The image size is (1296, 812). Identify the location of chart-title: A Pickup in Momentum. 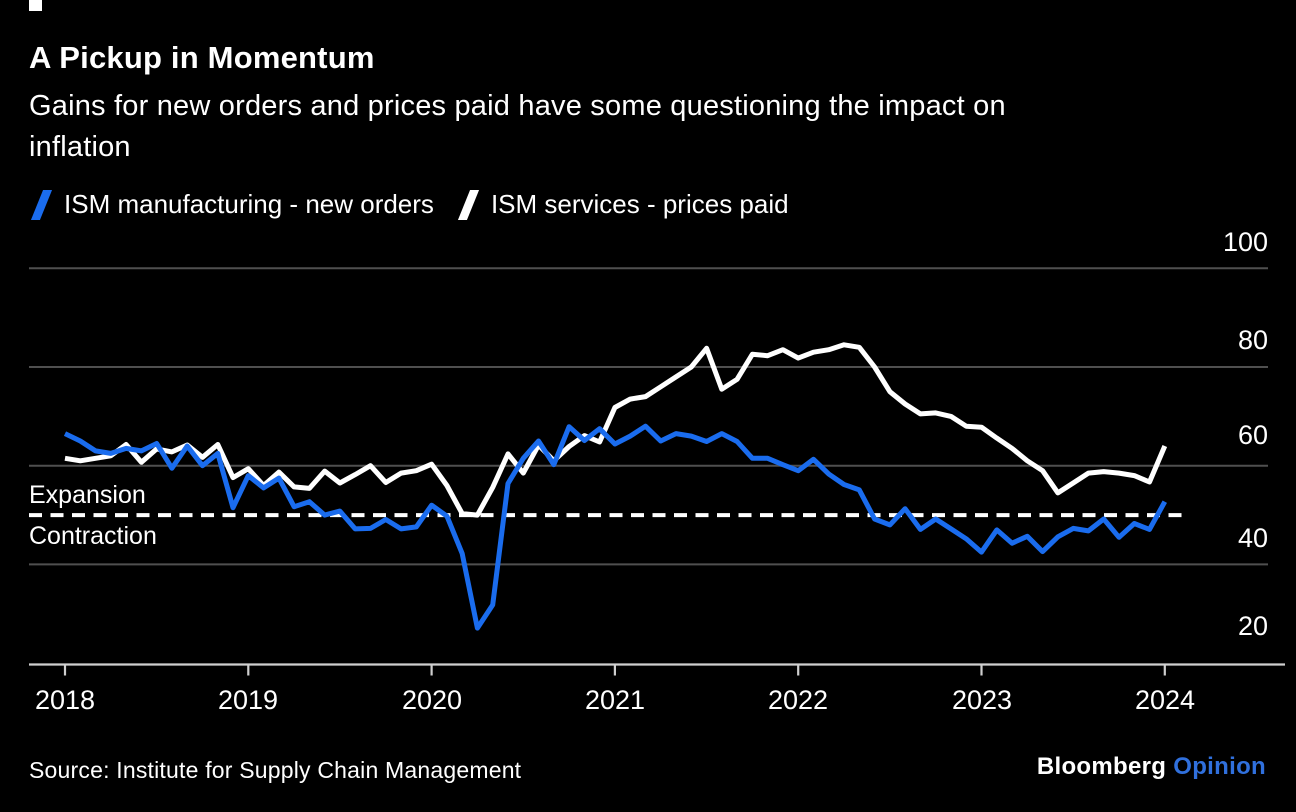
(202, 57).